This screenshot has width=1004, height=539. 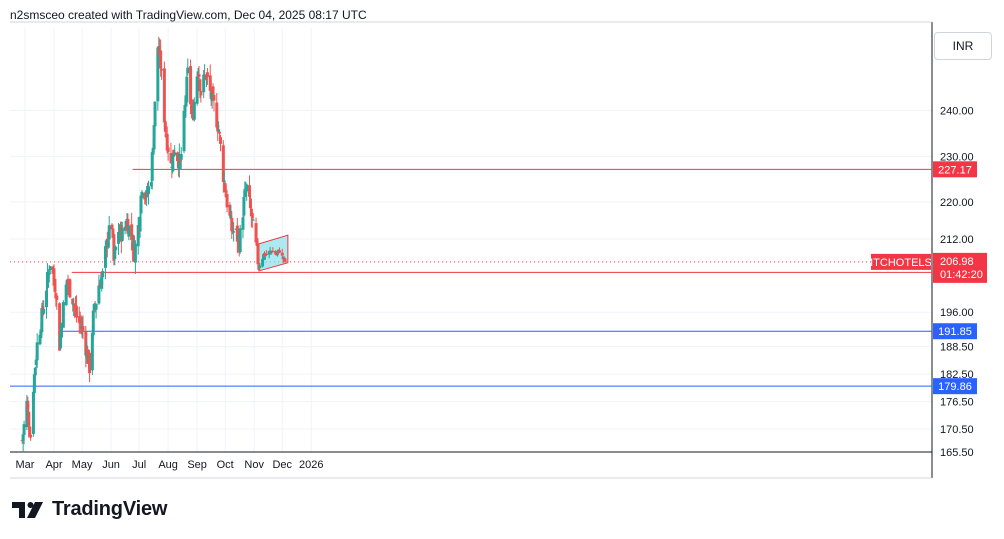 What do you see at coordinates (53, 465) in the screenshot?
I see `x-tick-label: Apr` at bounding box center [53, 465].